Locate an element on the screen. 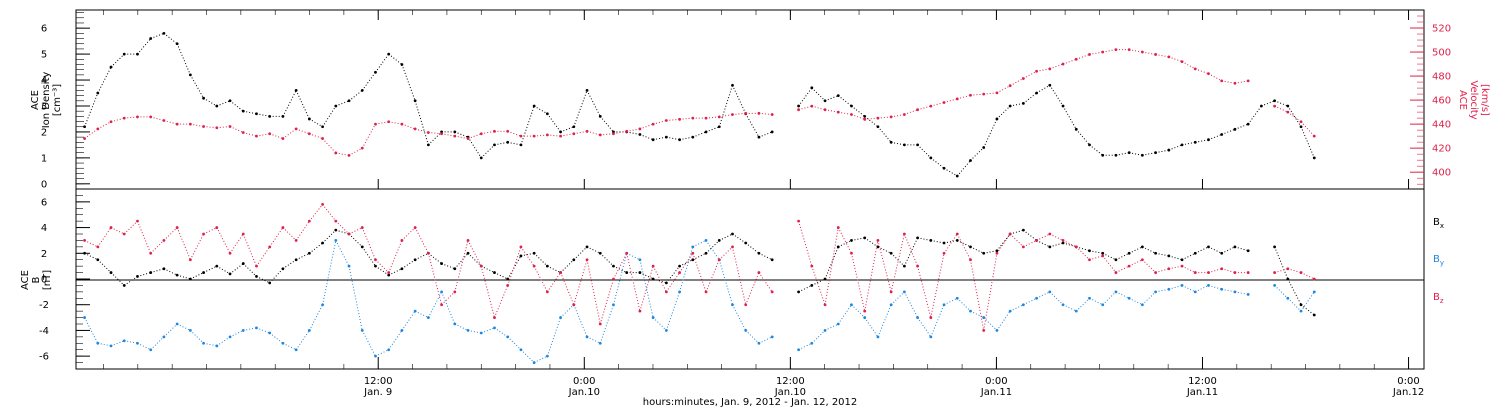 Image resolution: width=1500 pixels, height=410 pixels. top-y2tick-label: 520 is located at coordinates (1441, 29).